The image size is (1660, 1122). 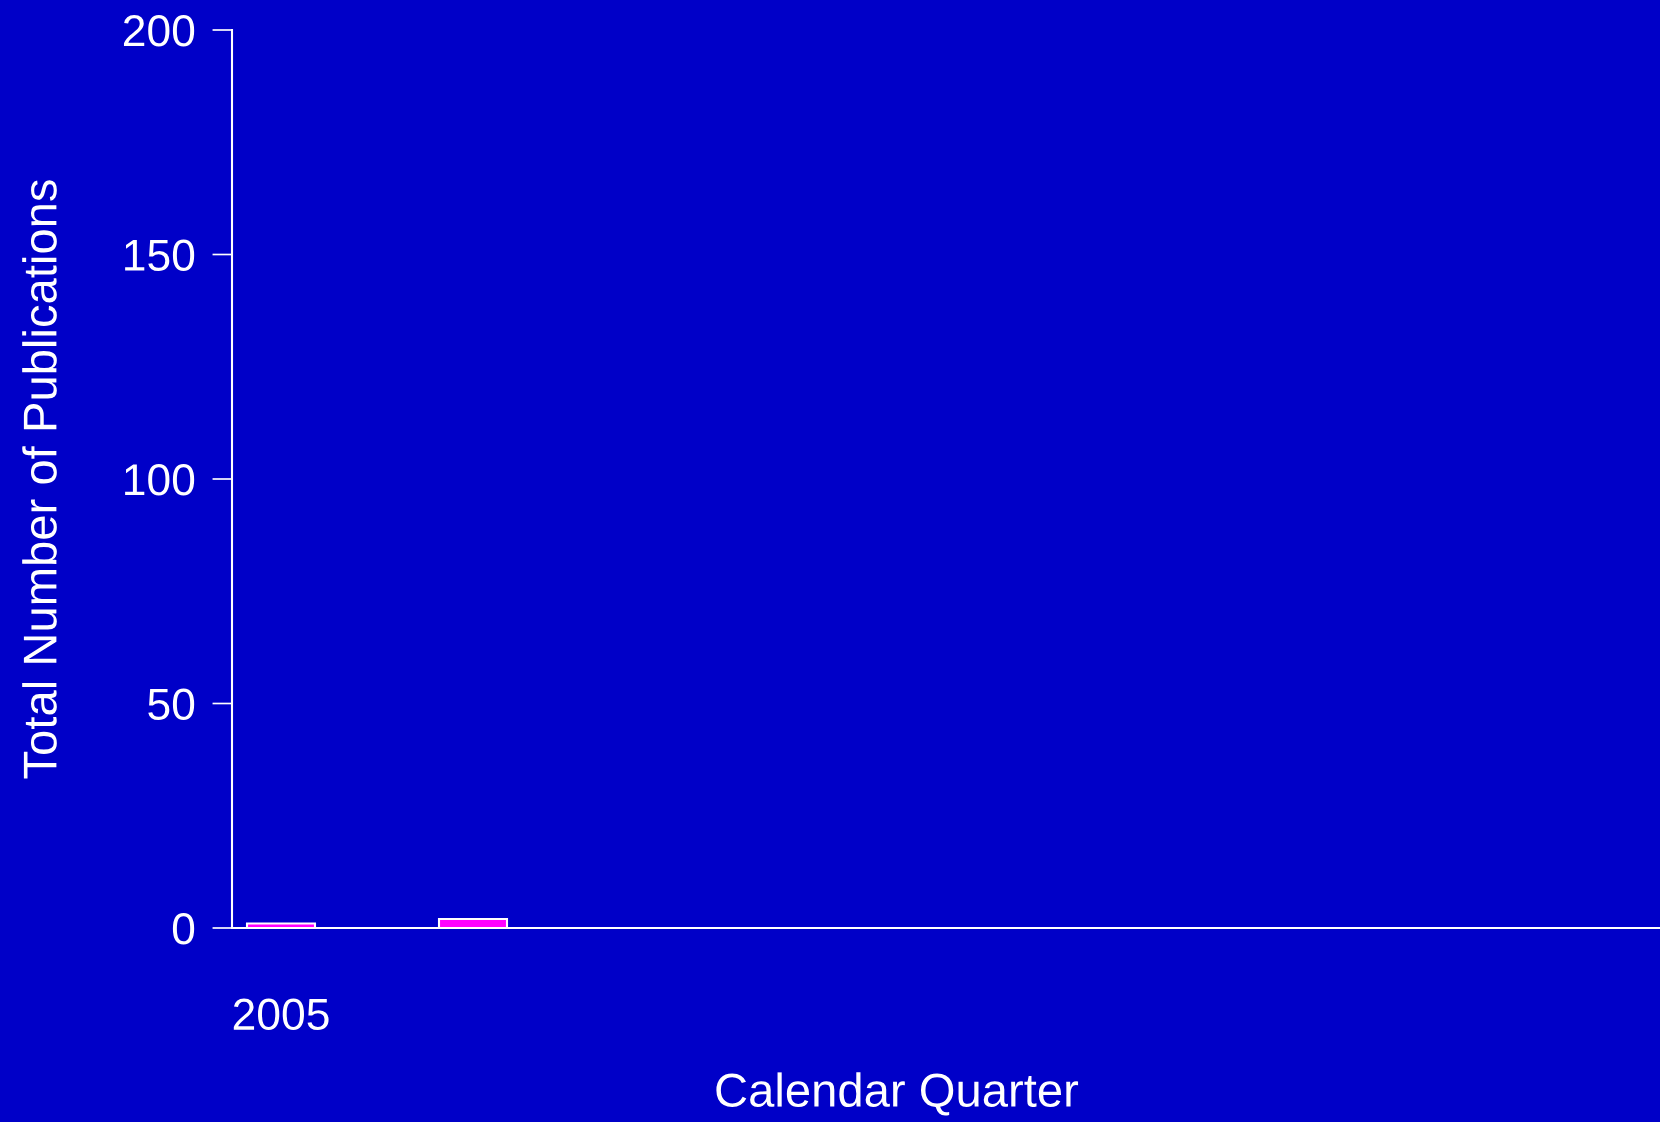 I want to click on x-axis-title: Calendar Quarter, so click(x=897, y=1094).